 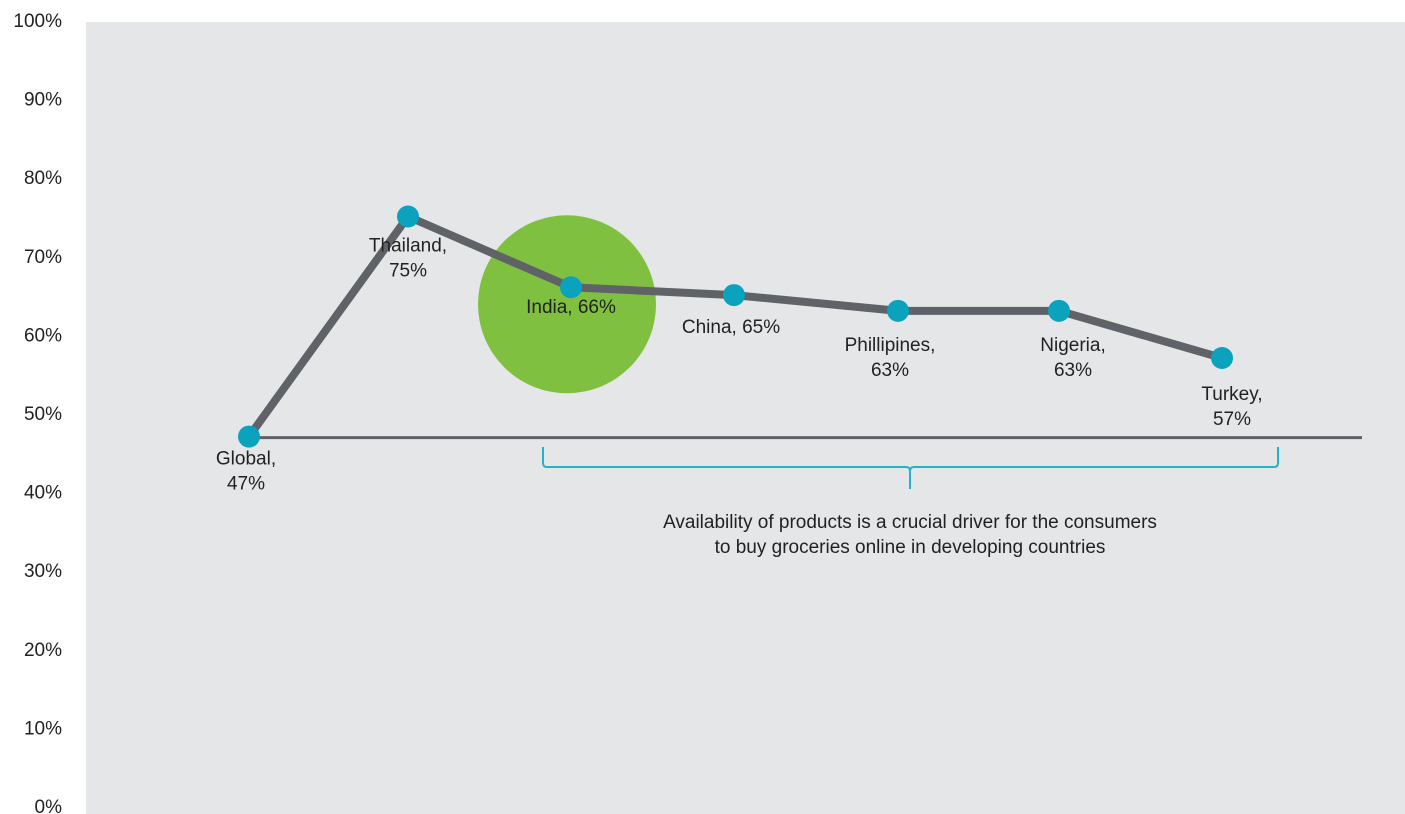 I want to click on y-tick-label: 10%, so click(x=43, y=728).